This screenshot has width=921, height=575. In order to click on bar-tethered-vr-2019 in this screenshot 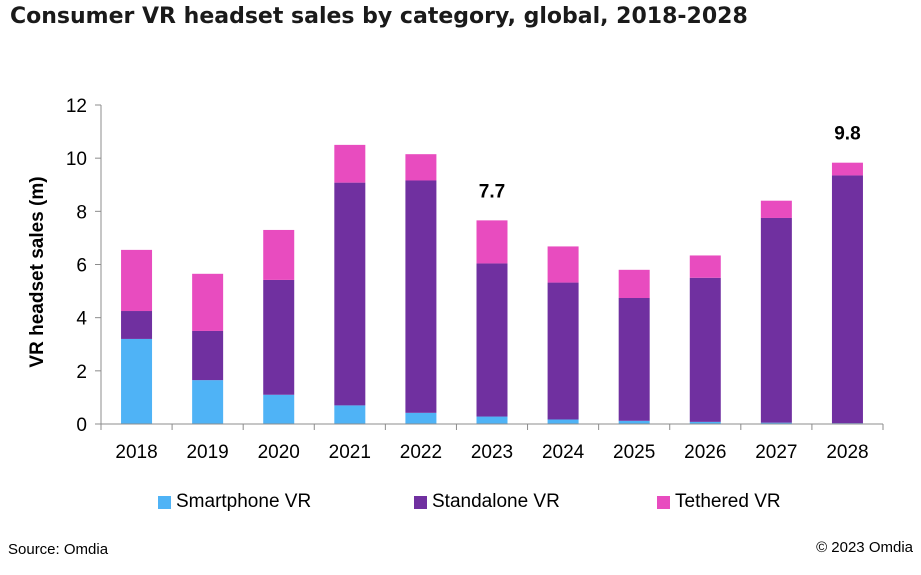, I will do `click(208, 302)`.